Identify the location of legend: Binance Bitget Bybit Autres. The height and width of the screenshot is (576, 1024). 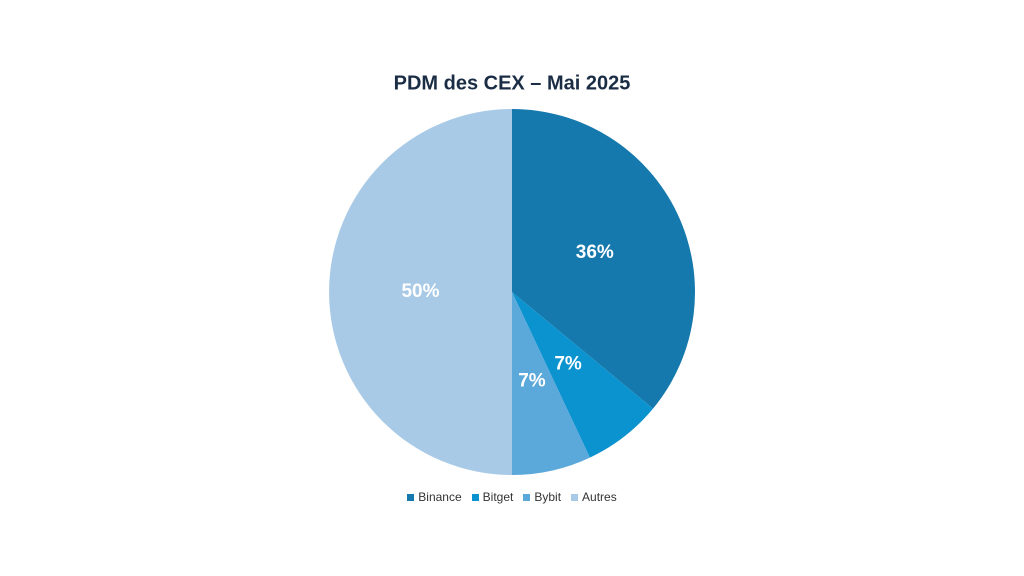
(512, 497).